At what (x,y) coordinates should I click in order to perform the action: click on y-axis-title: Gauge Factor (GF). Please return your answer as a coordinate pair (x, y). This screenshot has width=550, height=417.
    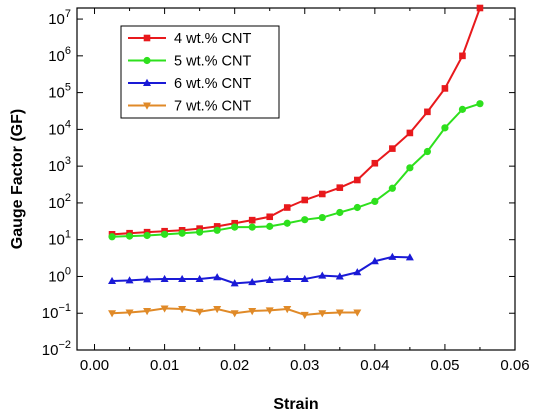
    Looking at the image, I should click on (17, 179).